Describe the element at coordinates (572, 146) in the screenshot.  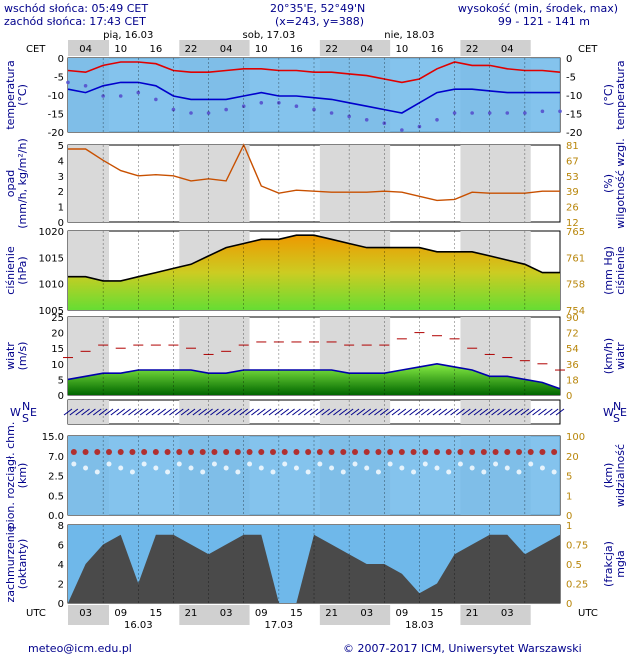
I see `precip-tick-right: 81` at that location.